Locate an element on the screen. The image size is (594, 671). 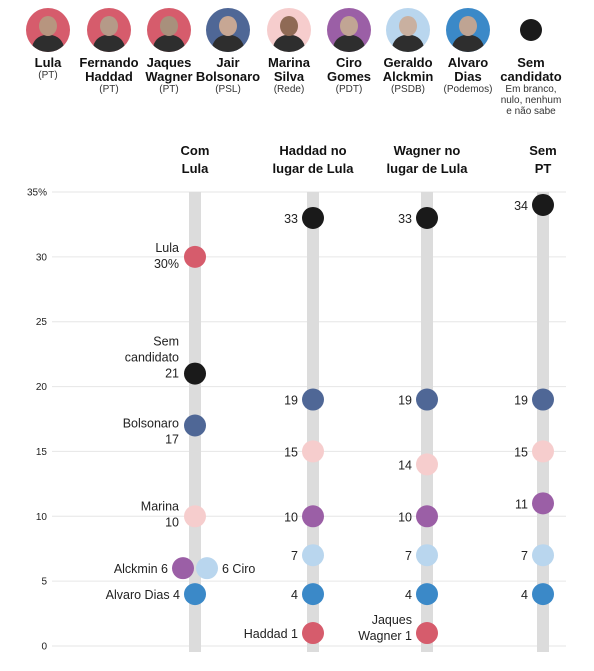
candidate-name: candidato is located at coordinates (531, 76).